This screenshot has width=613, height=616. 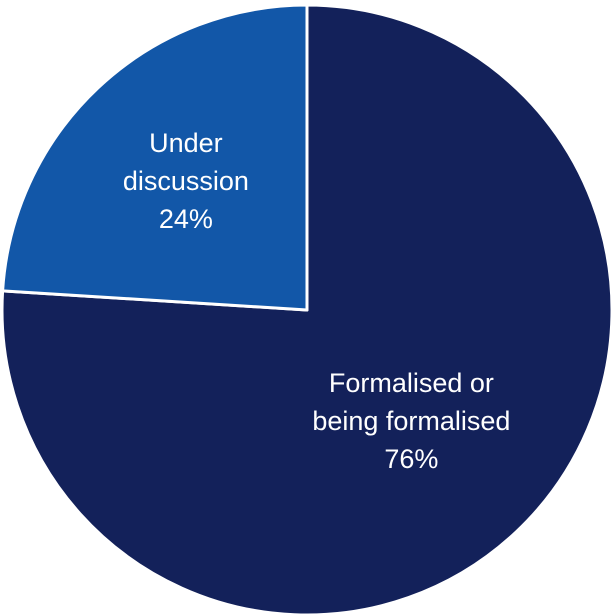 I want to click on slice-label-group: Under discussion 24%, so click(x=186, y=181).